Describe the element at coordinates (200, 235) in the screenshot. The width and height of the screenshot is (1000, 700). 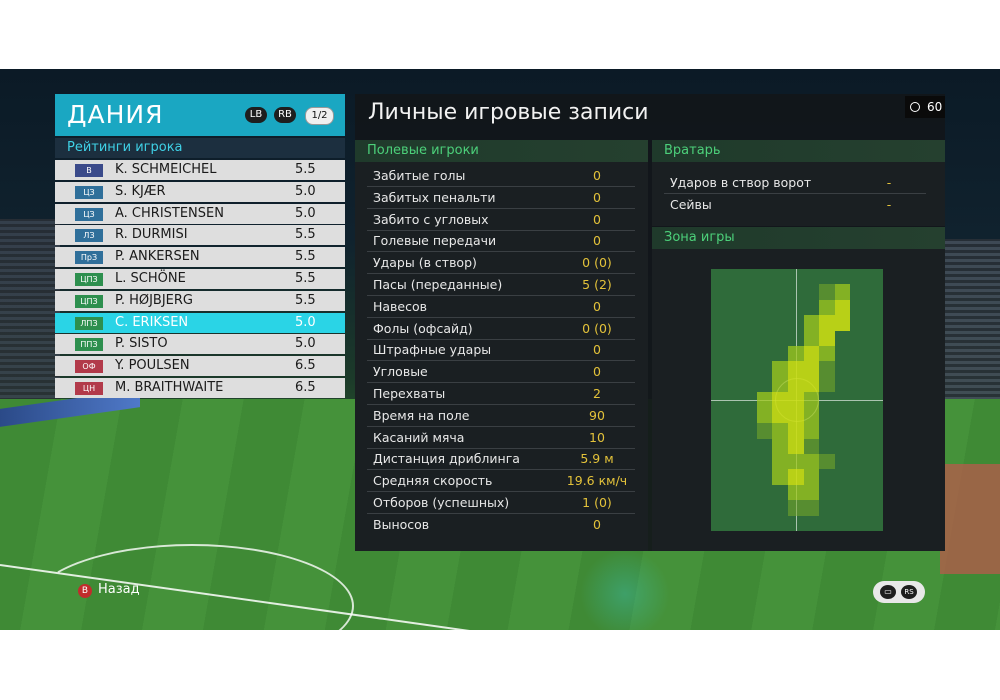
I see `player-row: ЛЗ R. DURMISI 5.5` at that location.